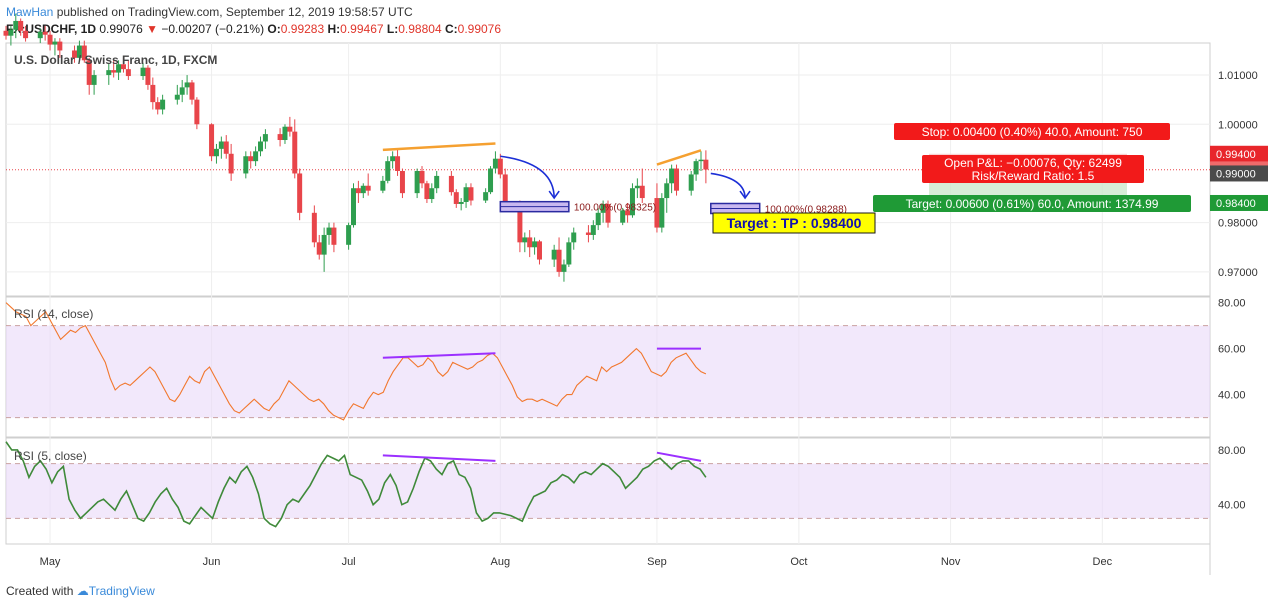 The image size is (1274, 610). Describe the element at coordinates (82, 591) in the screenshot. I see `tradingview-logo-icon: ☁` at that location.